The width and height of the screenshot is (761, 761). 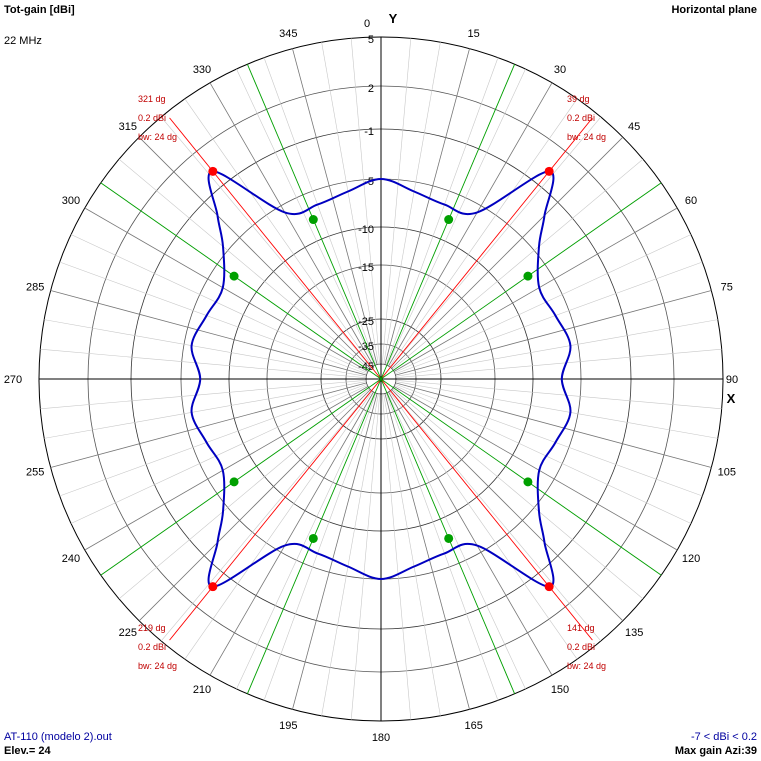 I want to click on angle-tick-label: 75, so click(x=727, y=287).